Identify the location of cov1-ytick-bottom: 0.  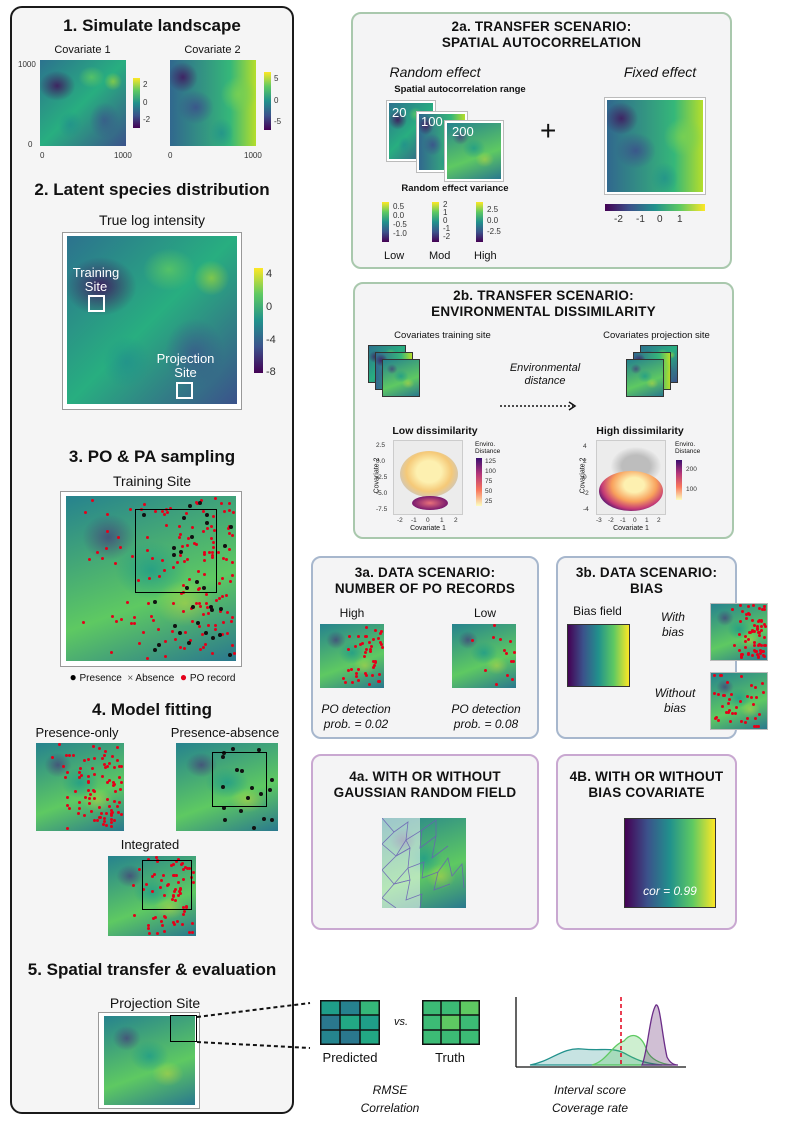
(30, 144).